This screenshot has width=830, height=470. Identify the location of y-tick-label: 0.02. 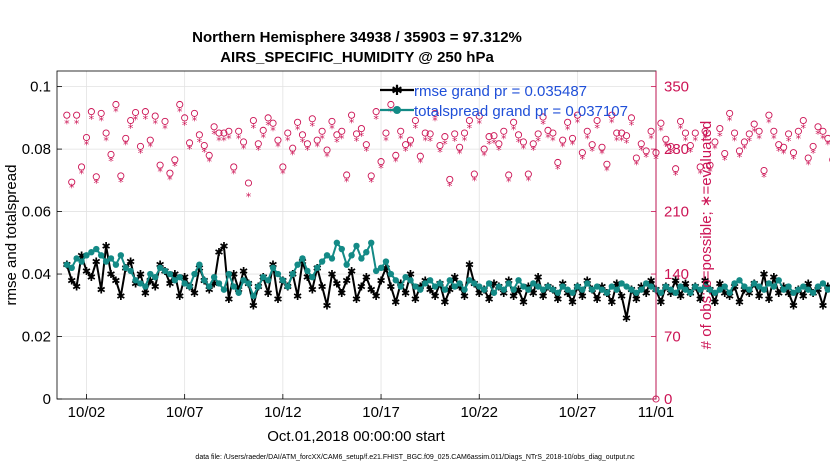
(36, 337).